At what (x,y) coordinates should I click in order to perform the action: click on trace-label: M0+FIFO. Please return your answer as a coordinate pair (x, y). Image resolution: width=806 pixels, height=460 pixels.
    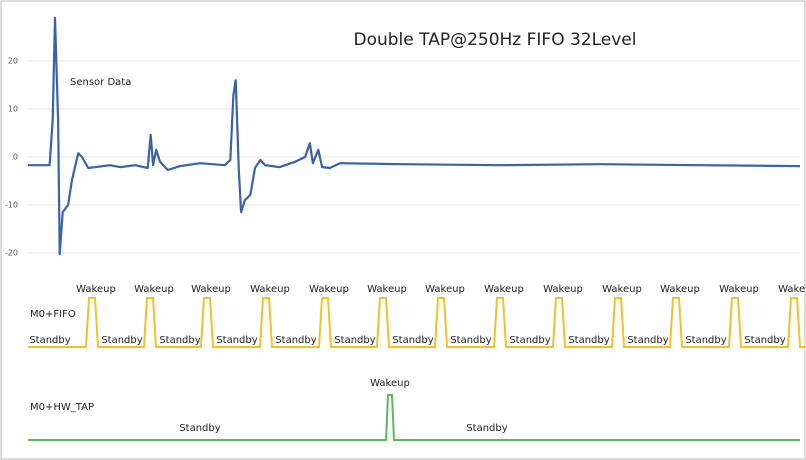
    Looking at the image, I should click on (53, 314).